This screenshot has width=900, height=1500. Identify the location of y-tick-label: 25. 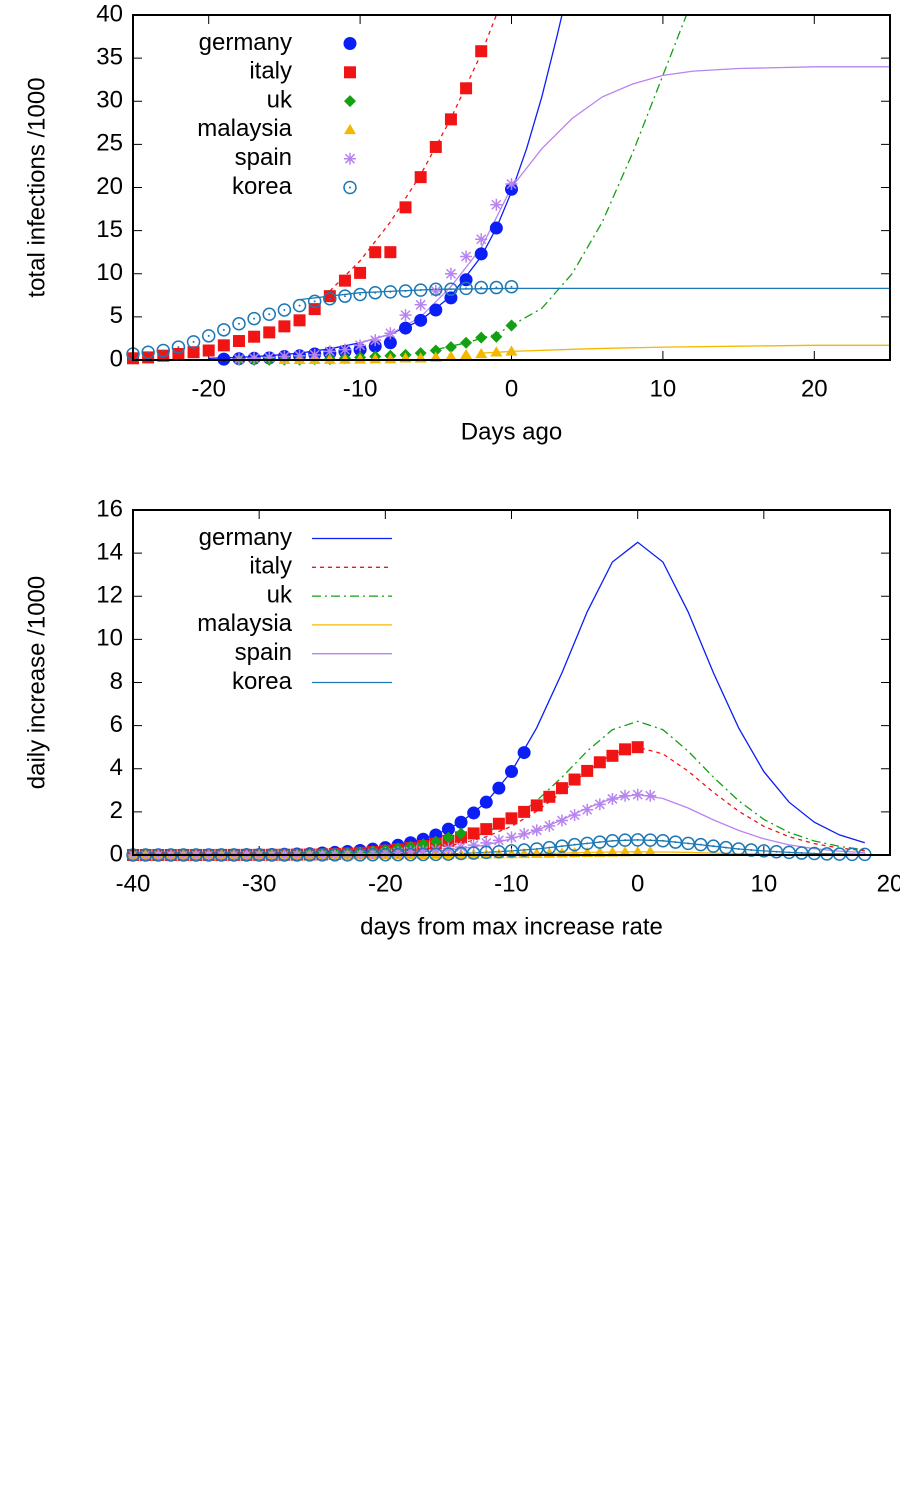
(109, 143).